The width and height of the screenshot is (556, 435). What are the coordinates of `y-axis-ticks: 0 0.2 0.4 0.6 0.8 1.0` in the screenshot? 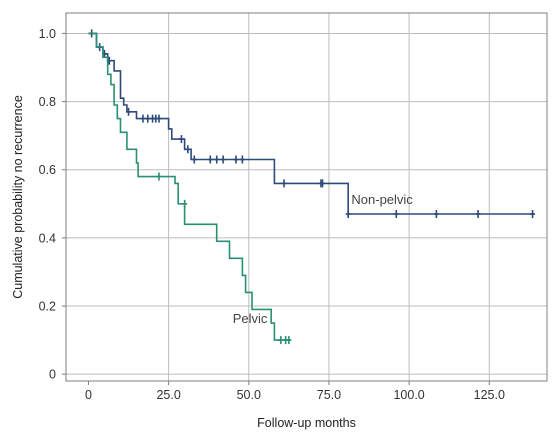 It's located at (52, 204).